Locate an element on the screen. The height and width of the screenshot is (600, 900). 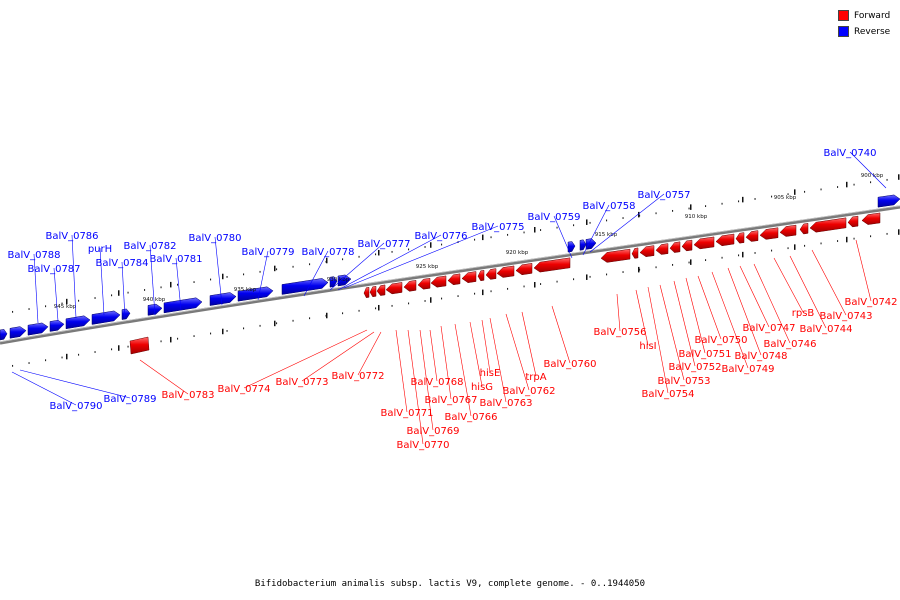
gene-label-balv-0748: BalV_0748 is located at coordinates (760, 356).